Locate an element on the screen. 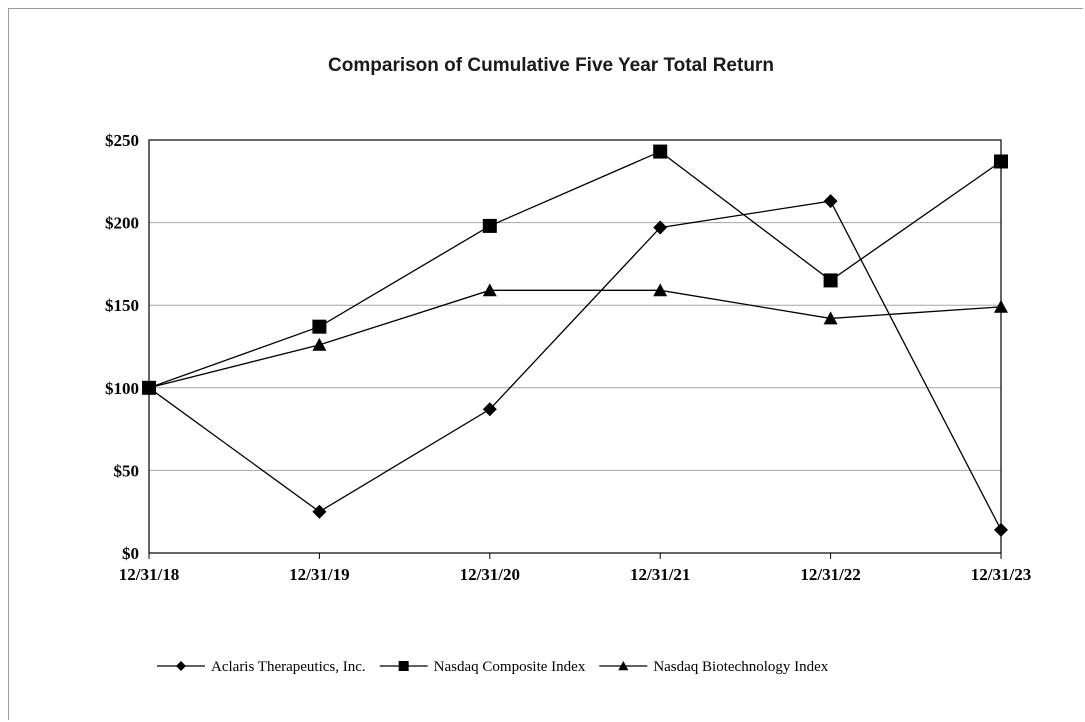  x-tick-label: 12/31/22 is located at coordinates (830, 574).